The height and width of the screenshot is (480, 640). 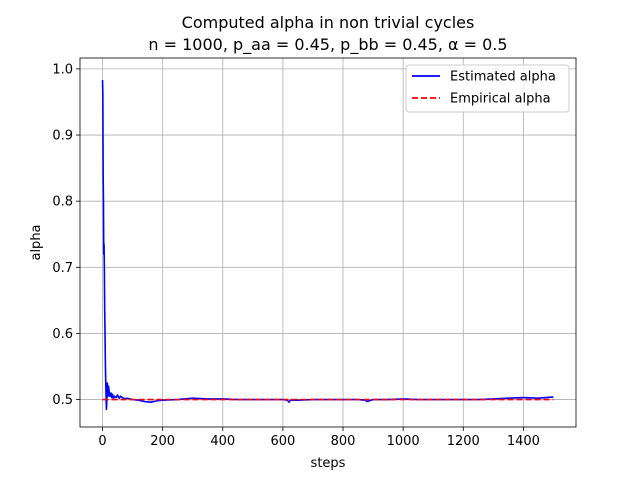 I want to click on y-tick-label: 0.6, so click(x=62, y=334).